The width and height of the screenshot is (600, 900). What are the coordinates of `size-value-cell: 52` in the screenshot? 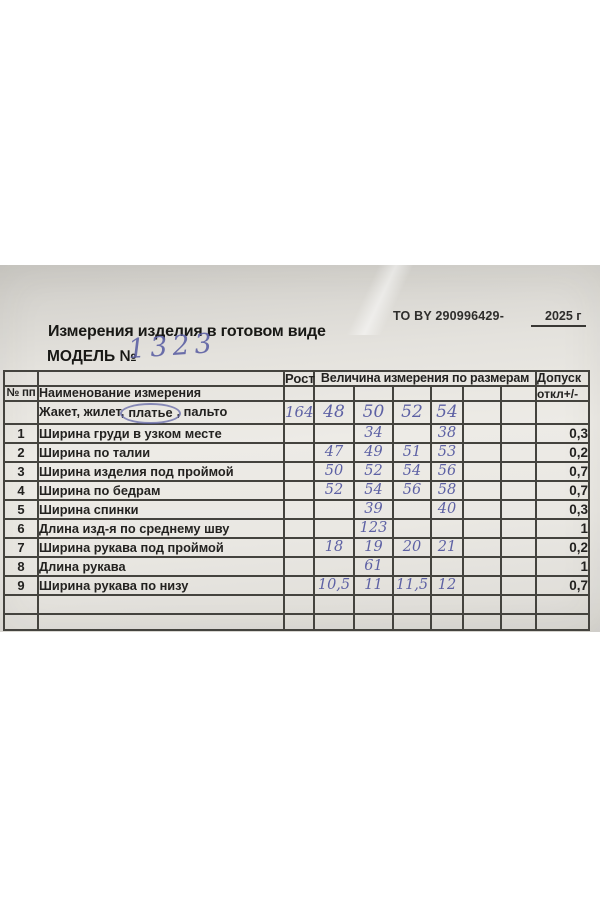 It's located at (334, 491).